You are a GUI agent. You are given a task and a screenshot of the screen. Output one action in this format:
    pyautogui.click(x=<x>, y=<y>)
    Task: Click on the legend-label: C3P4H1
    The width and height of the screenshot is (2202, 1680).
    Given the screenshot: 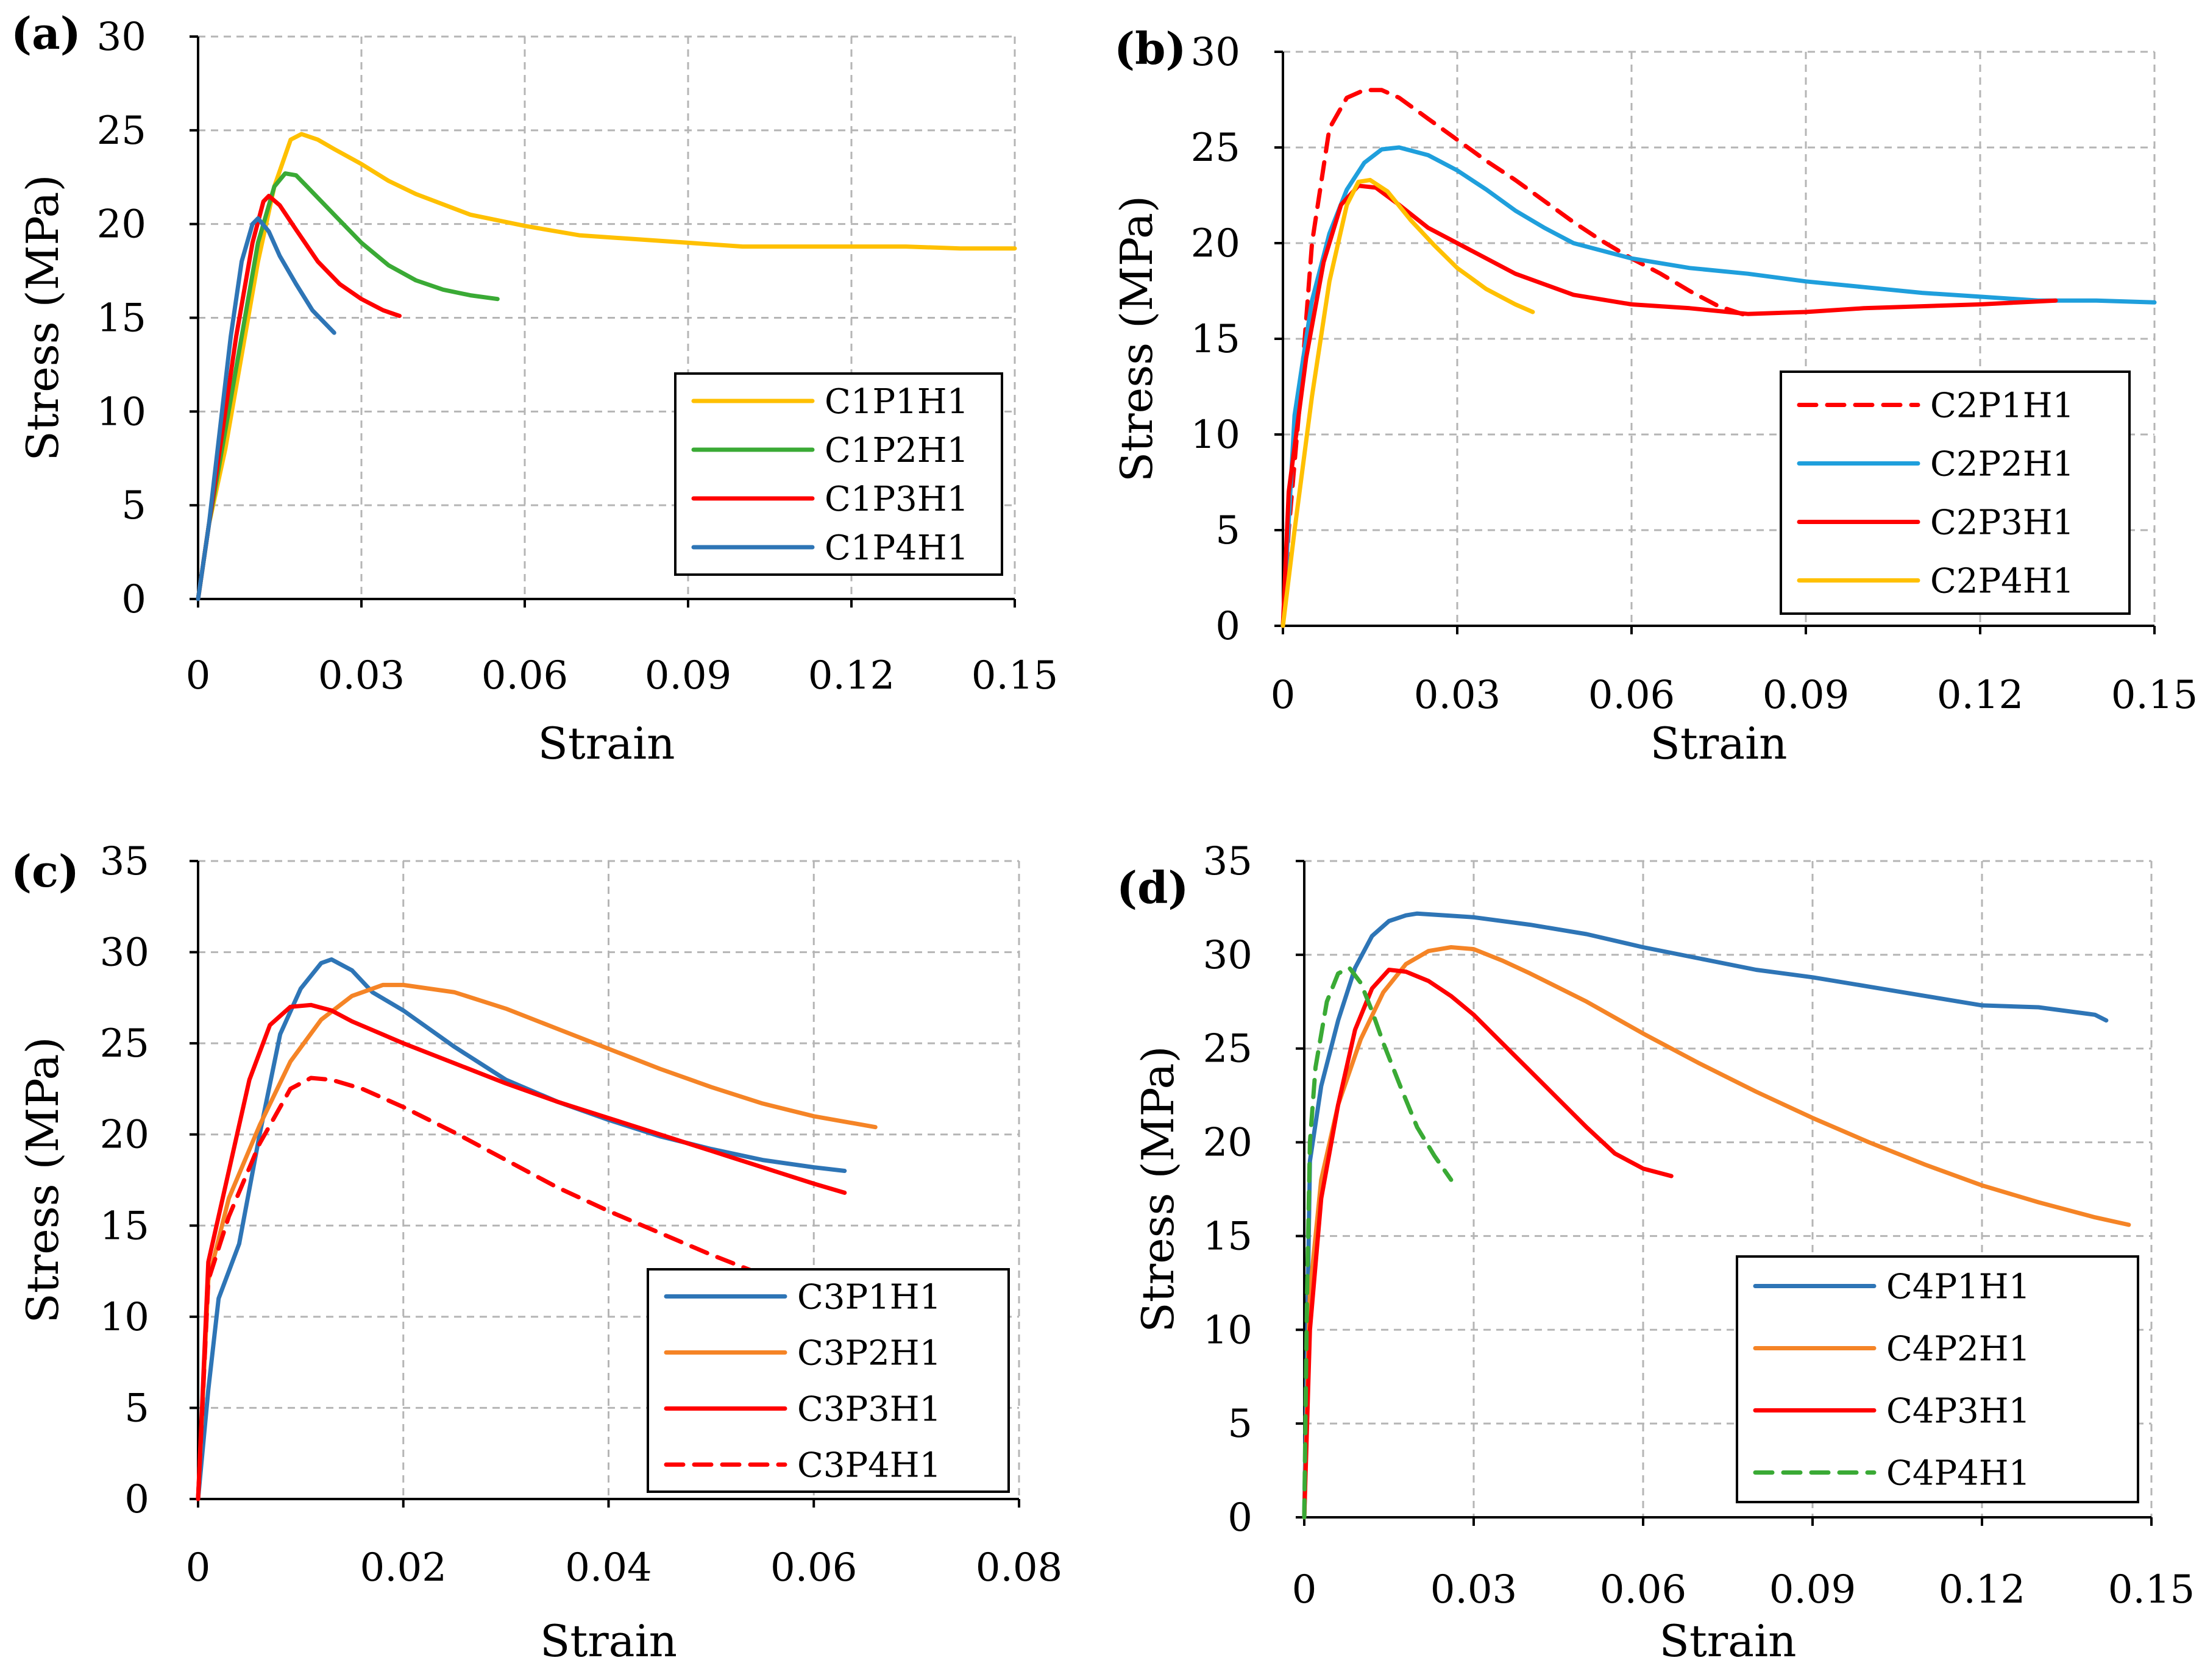 What is the action you would take?
    pyautogui.click(x=869, y=1466)
    